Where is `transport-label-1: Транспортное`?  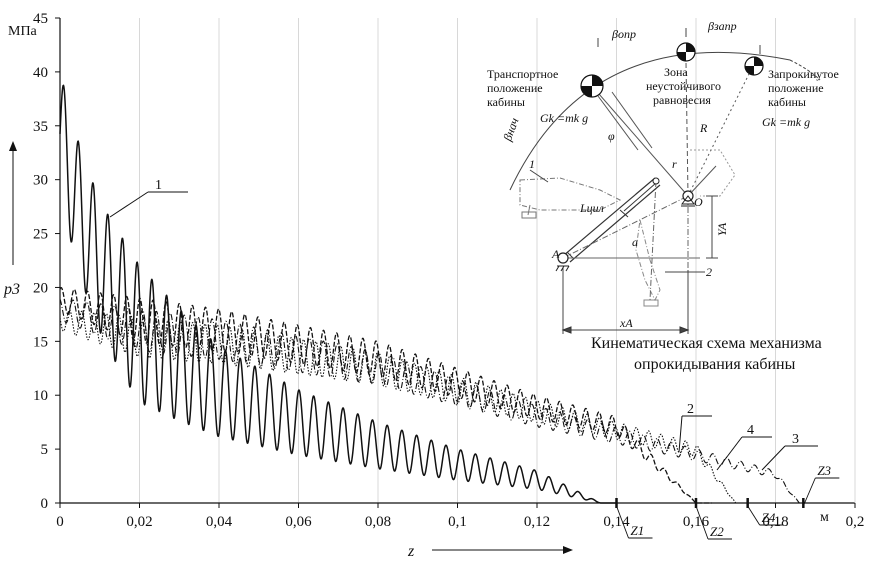 transport-label-1: Транспортное is located at coordinates (522, 74).